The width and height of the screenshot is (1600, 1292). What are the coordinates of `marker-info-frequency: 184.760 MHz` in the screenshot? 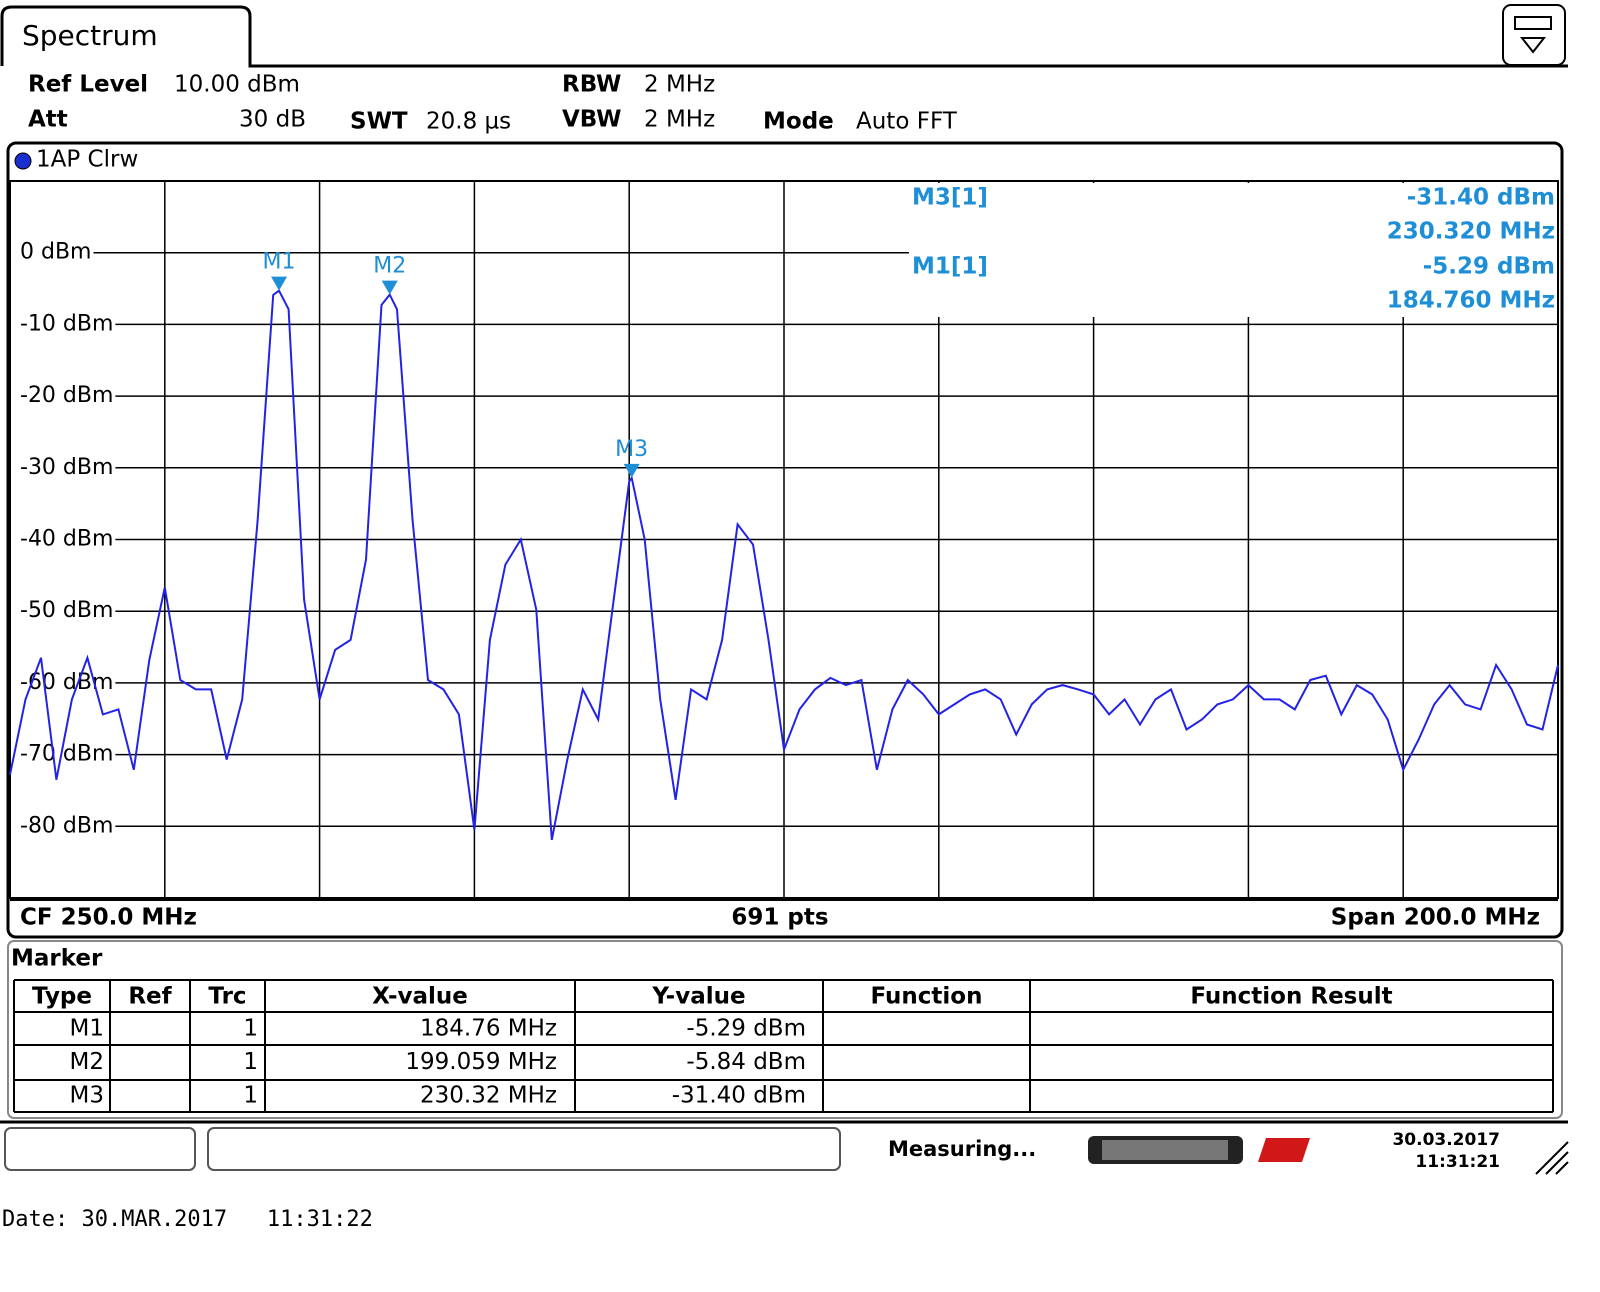 It's located at (1471, 301).